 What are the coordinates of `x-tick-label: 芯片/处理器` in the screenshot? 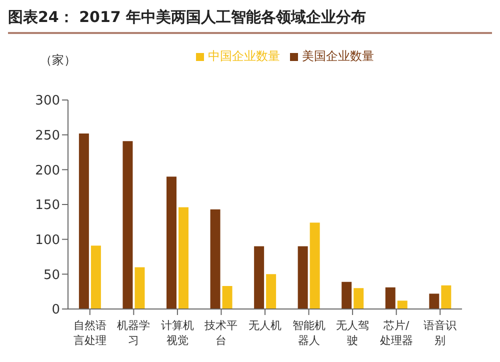 It's located at (396, 333).